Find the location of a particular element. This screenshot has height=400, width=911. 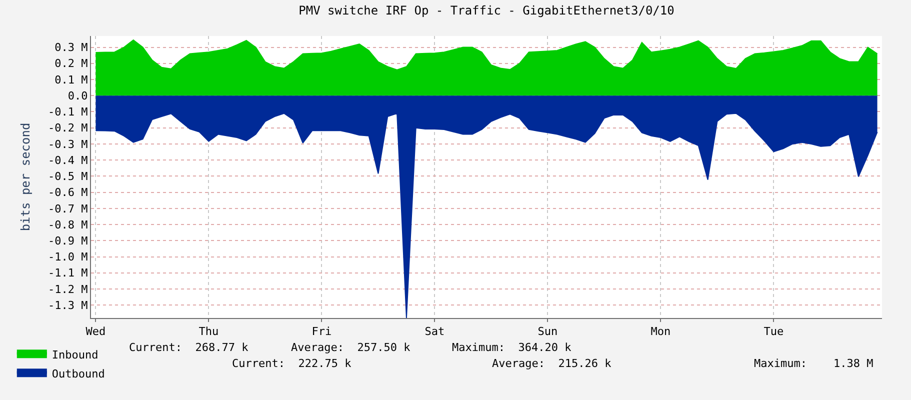

x-tick-label: Thu is located at coordinates (208, 331).